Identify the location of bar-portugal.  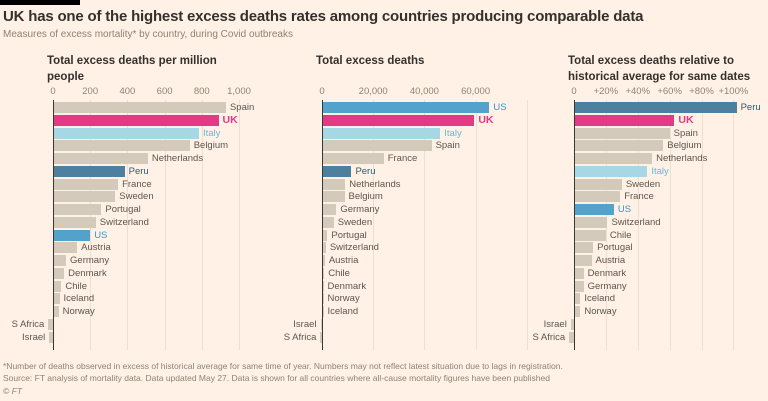
(77, 209).